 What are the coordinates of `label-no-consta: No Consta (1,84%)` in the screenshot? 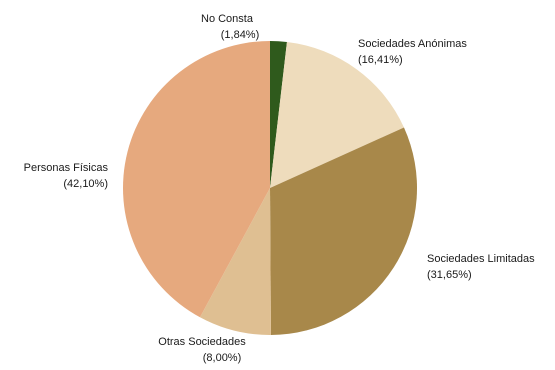 It's located at (230, 27).